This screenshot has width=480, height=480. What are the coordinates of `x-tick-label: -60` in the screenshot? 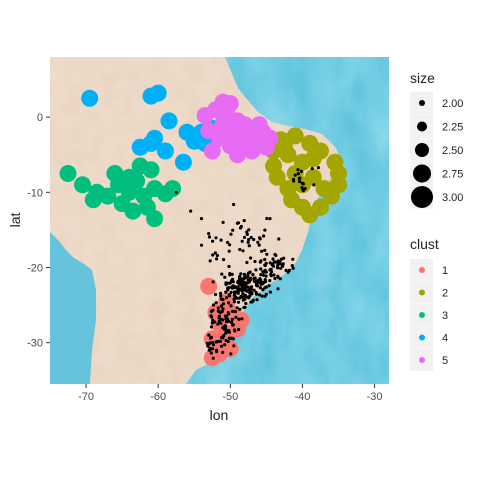 It's located at (158, 397).